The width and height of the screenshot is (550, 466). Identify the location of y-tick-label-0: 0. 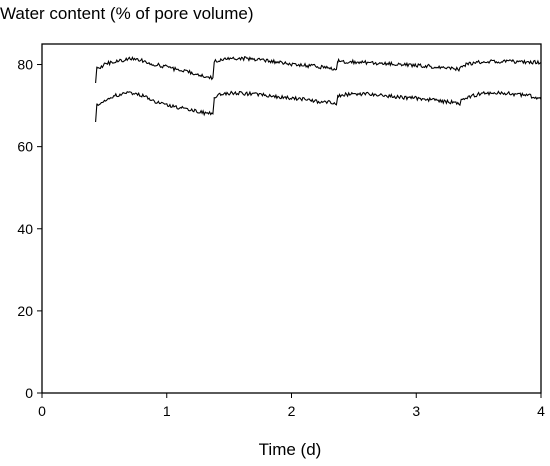
(29, 393).